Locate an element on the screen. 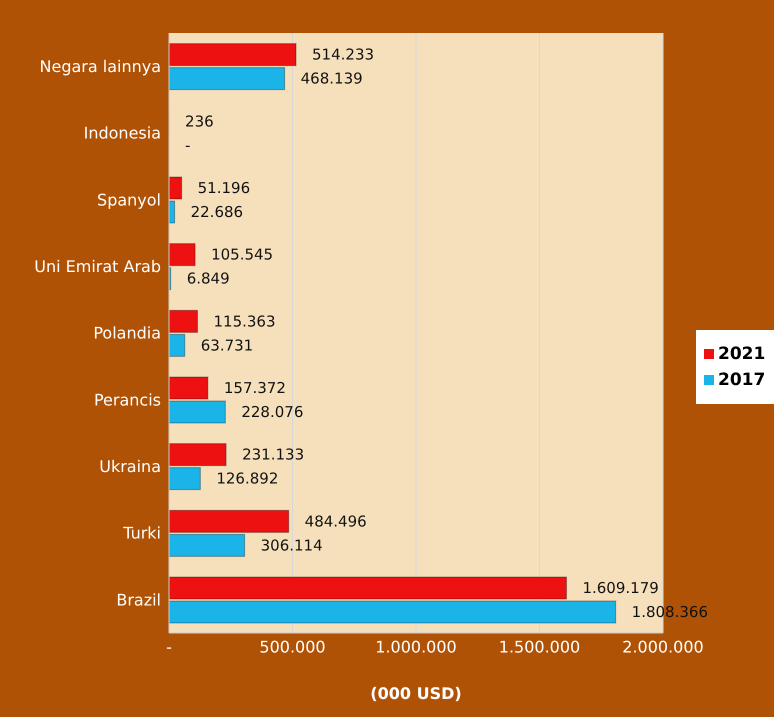 Image resolution: width=774 pixels, height=717 pixels. x-tick-label: 500.000 is located at coordinates (292, 646).